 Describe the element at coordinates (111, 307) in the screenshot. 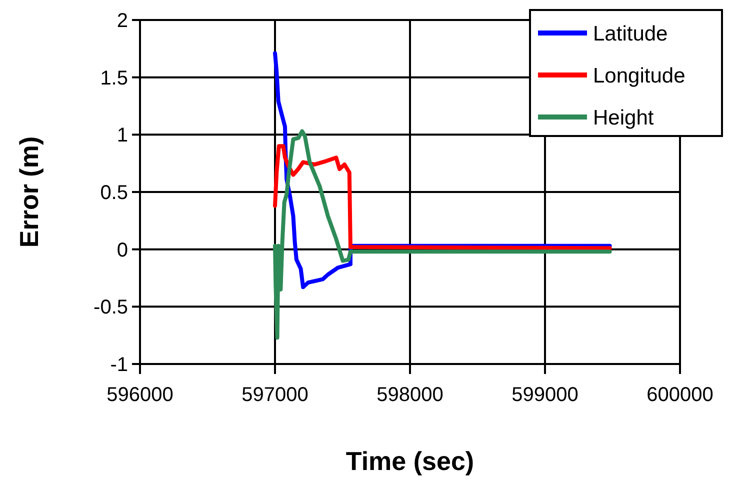

I see `y-tick-label: -0.5` at that location.